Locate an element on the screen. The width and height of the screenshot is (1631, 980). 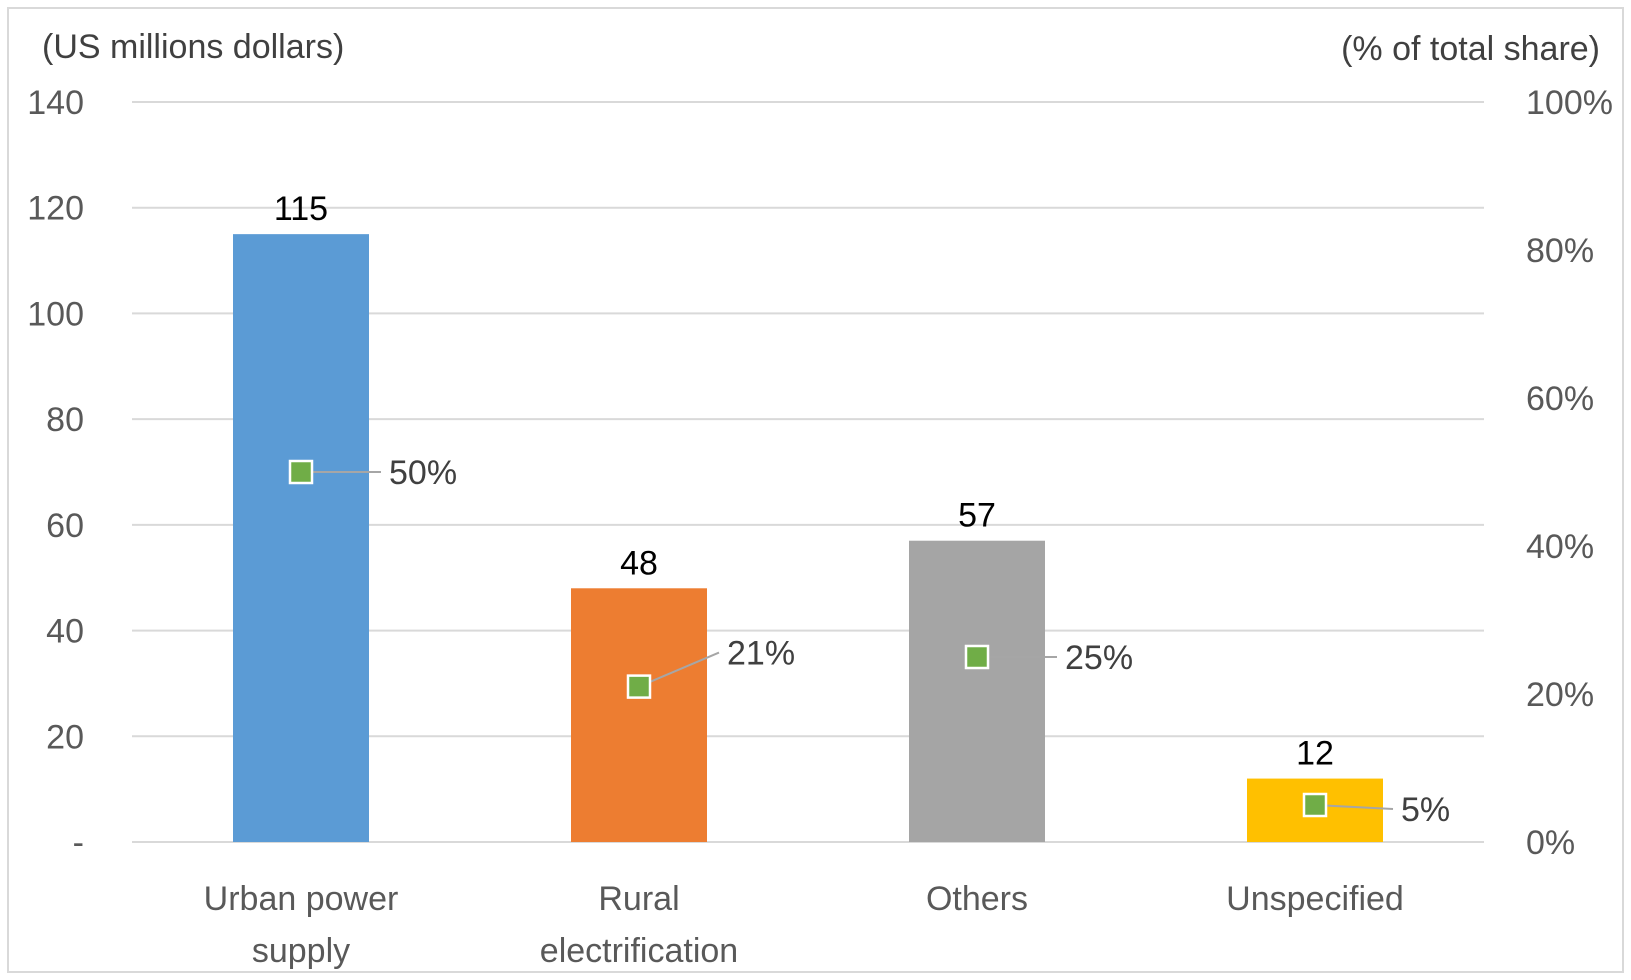
category-label: electrification is located at coordinates (639, 951).